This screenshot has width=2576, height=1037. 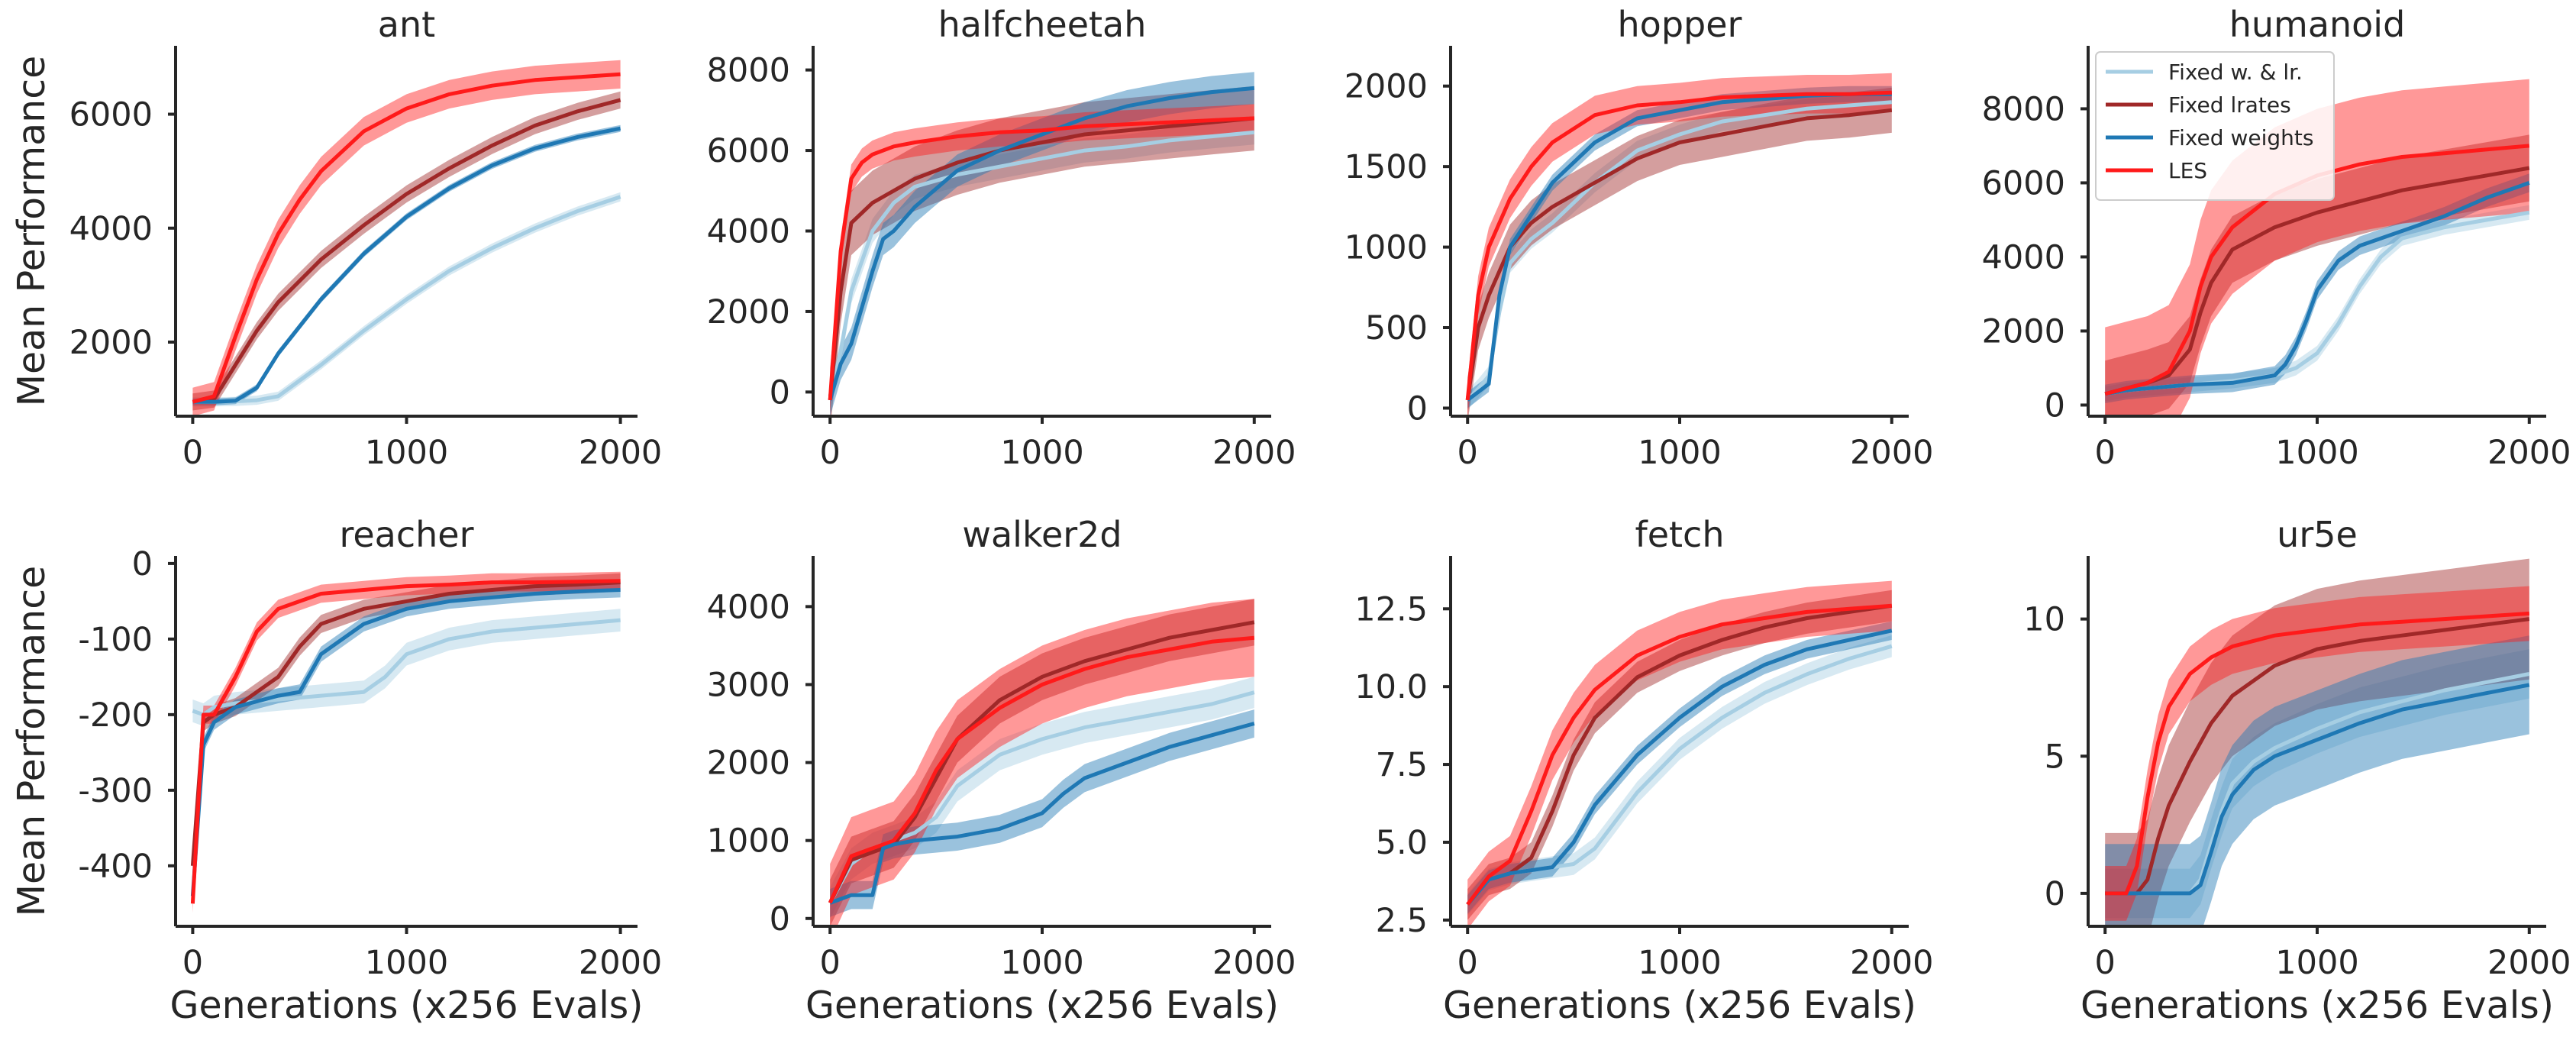 I want to click on y-tick-label: 1500, so click(x=1386, y=167).